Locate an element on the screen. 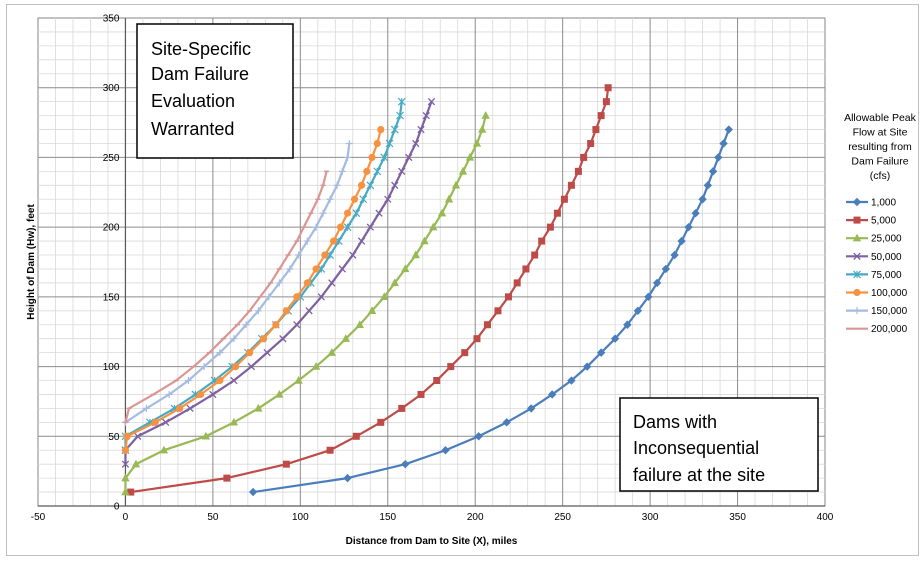 The height and width of the screenshot is (561, 923). x-tick-label: 400 is located at coordinates (825, 517).